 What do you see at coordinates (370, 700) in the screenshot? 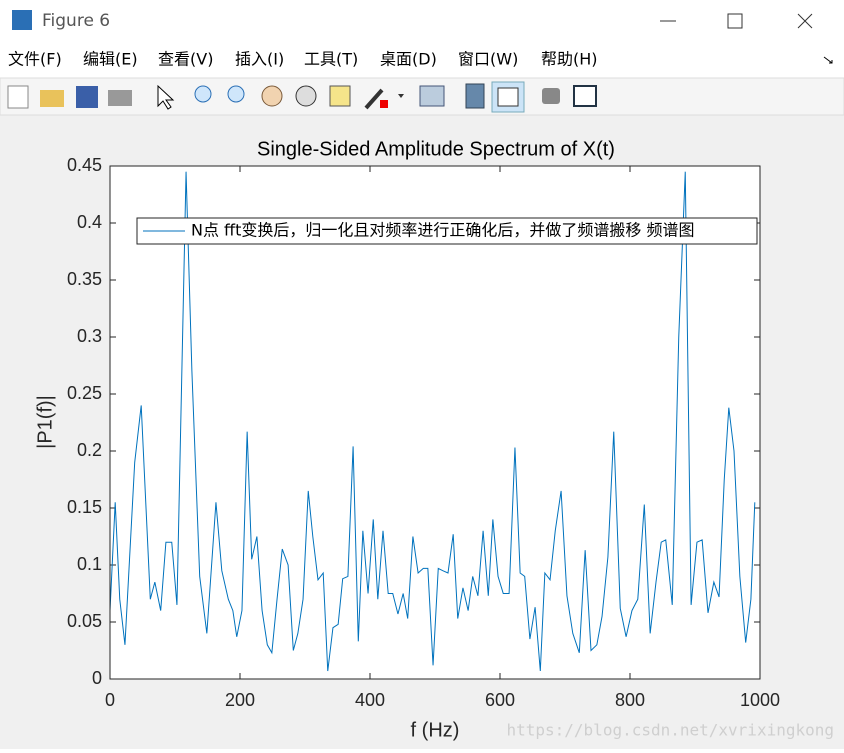
I see `x-tick-label: 400` at bounding box center [370, 700].